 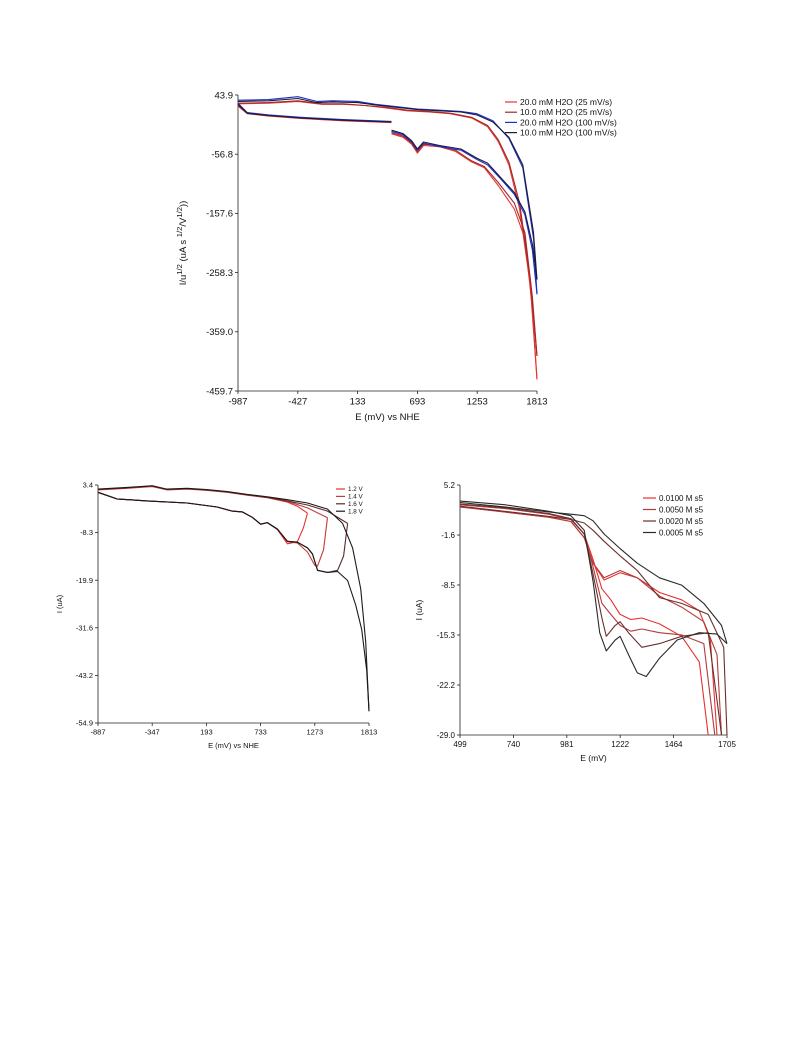 I want to click on x-tick-label: 1253, so click(x=477, y=402).